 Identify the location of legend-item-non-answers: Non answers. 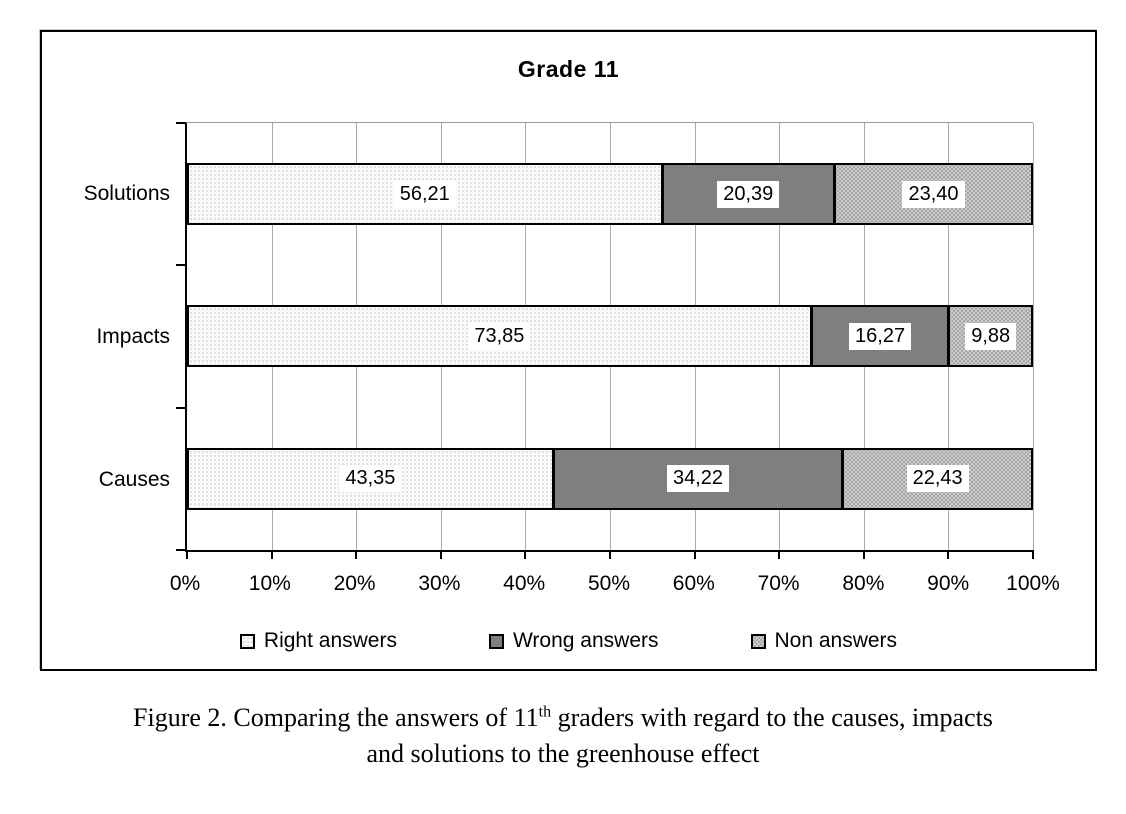
(824, 641).